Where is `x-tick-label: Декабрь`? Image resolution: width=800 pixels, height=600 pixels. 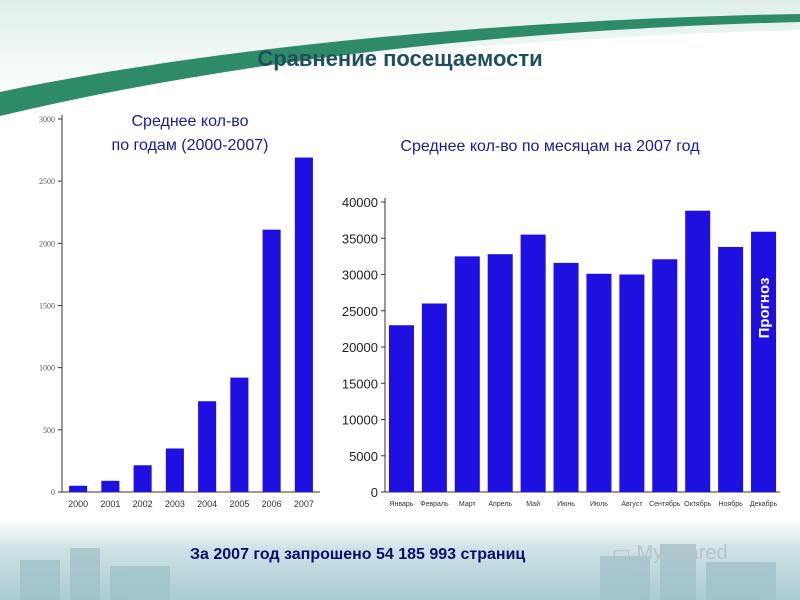 x-tick-label: Декабрь is located at coordinates (764, 504).